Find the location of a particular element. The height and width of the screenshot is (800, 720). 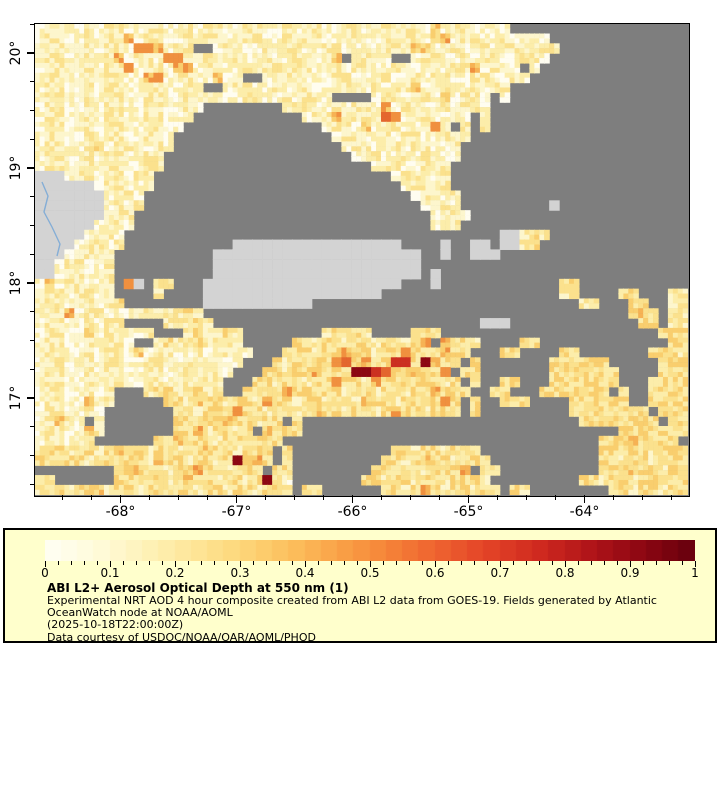

colorbar is located at coordinates (370, 550).